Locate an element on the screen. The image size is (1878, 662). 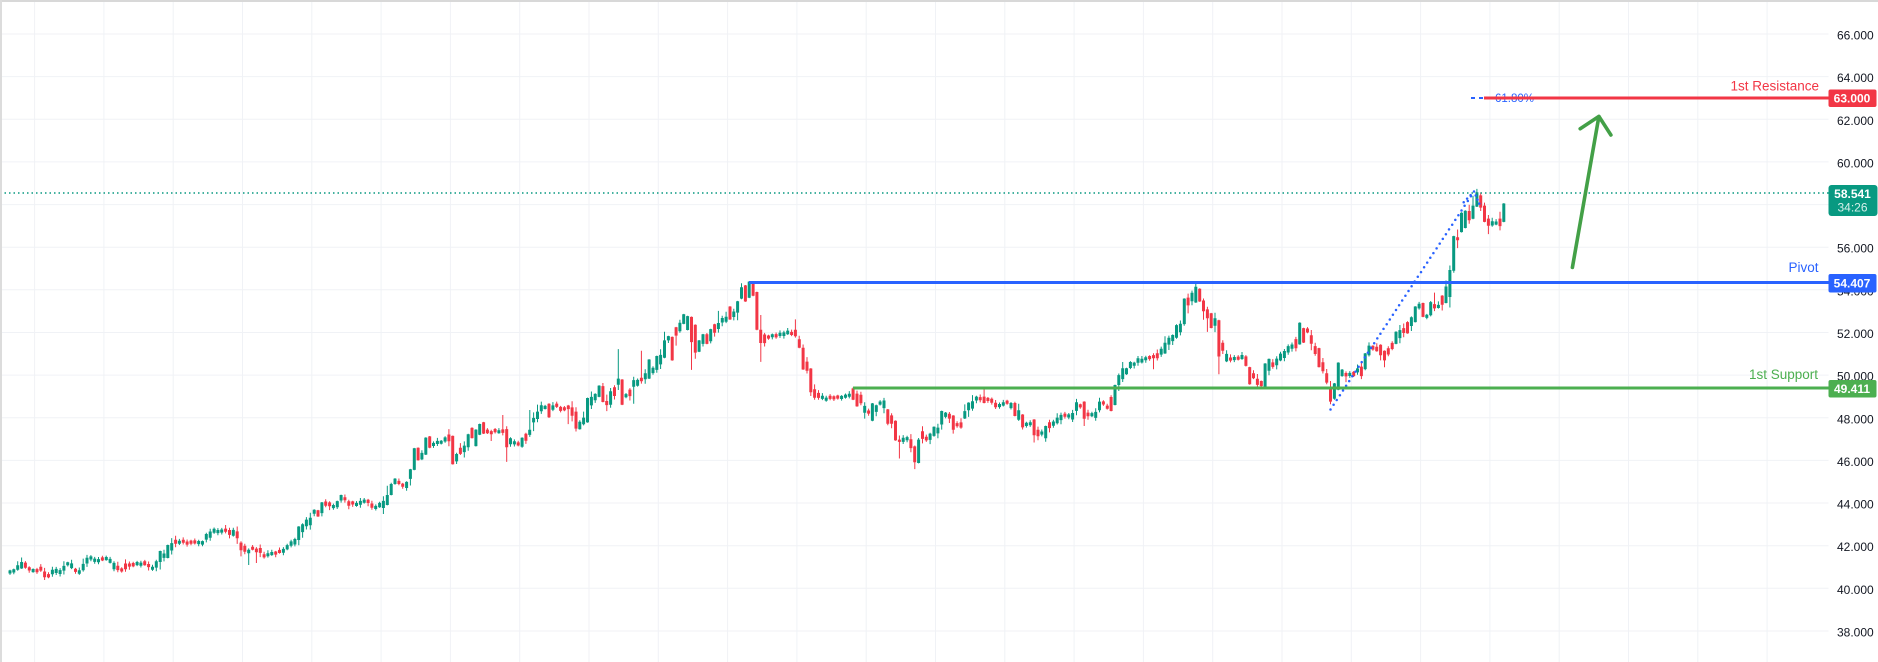
svg-text: 44.000 is located at coordinates (1855, 505).